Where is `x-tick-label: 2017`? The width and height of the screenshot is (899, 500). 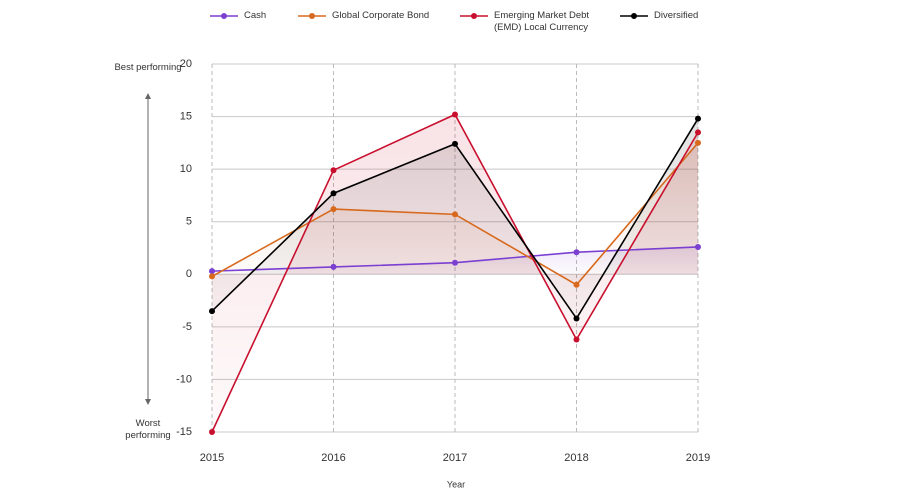
x-tick-label: 2017 is located at coordinates (455, 458).